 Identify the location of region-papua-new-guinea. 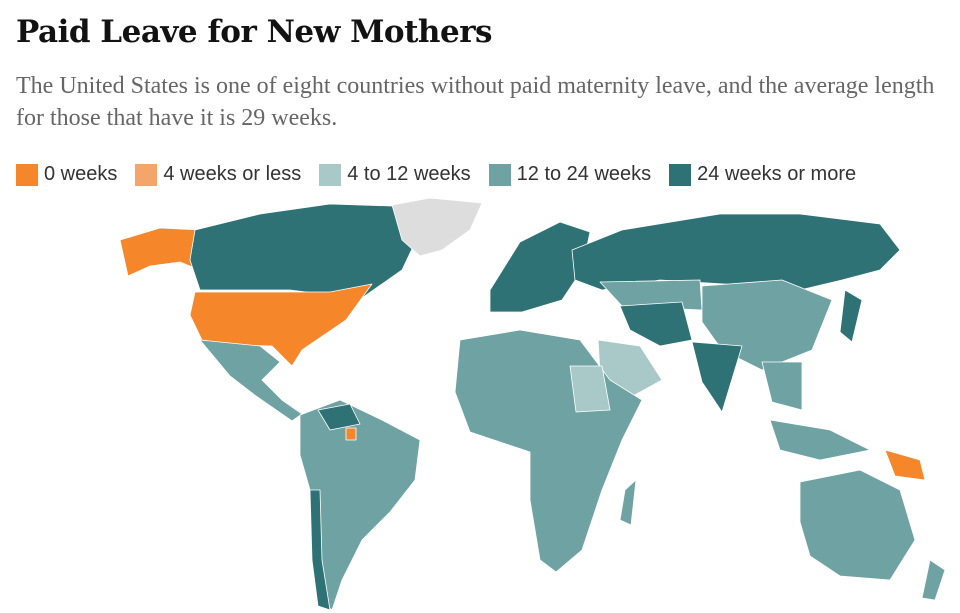
(905, 465).